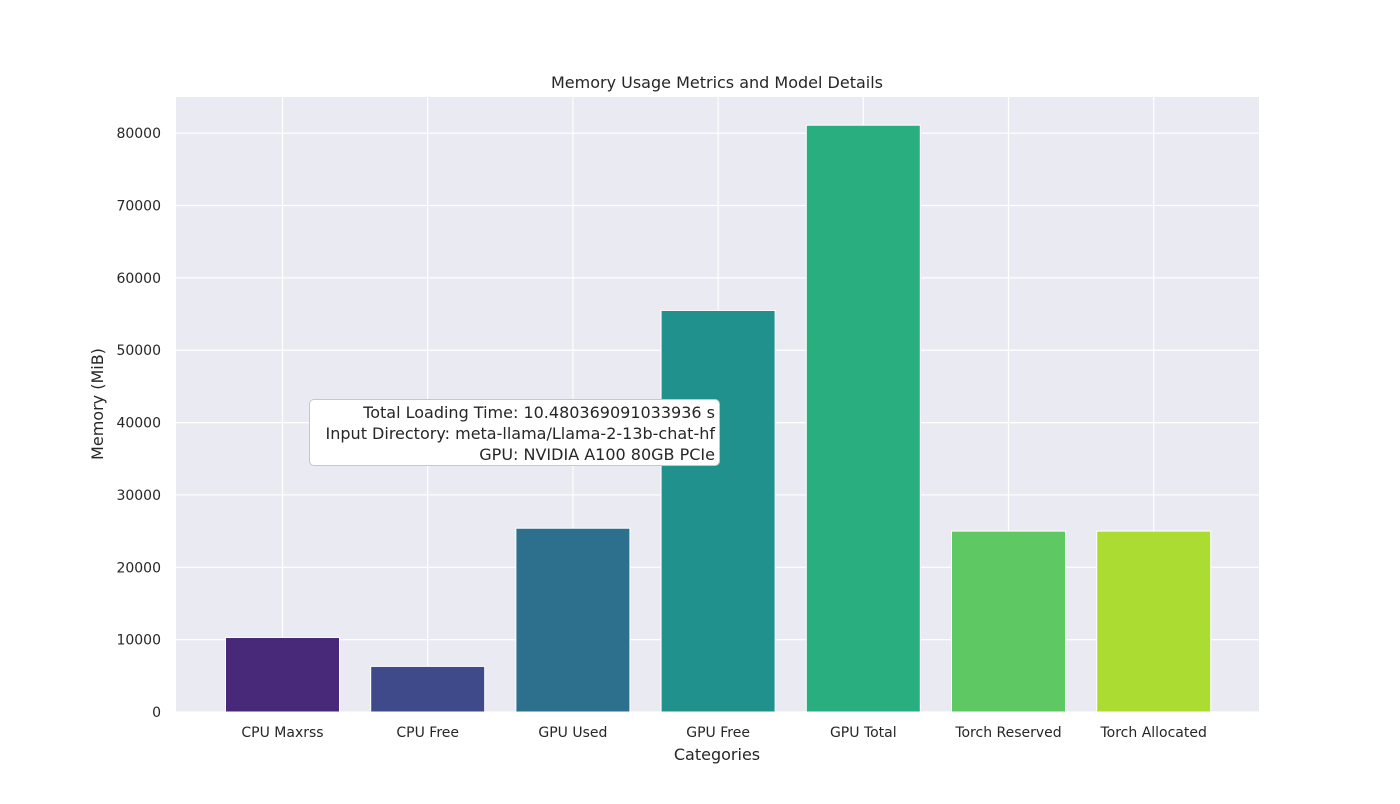  I want to click on y-tick-label: 40000, so click(138, 424).